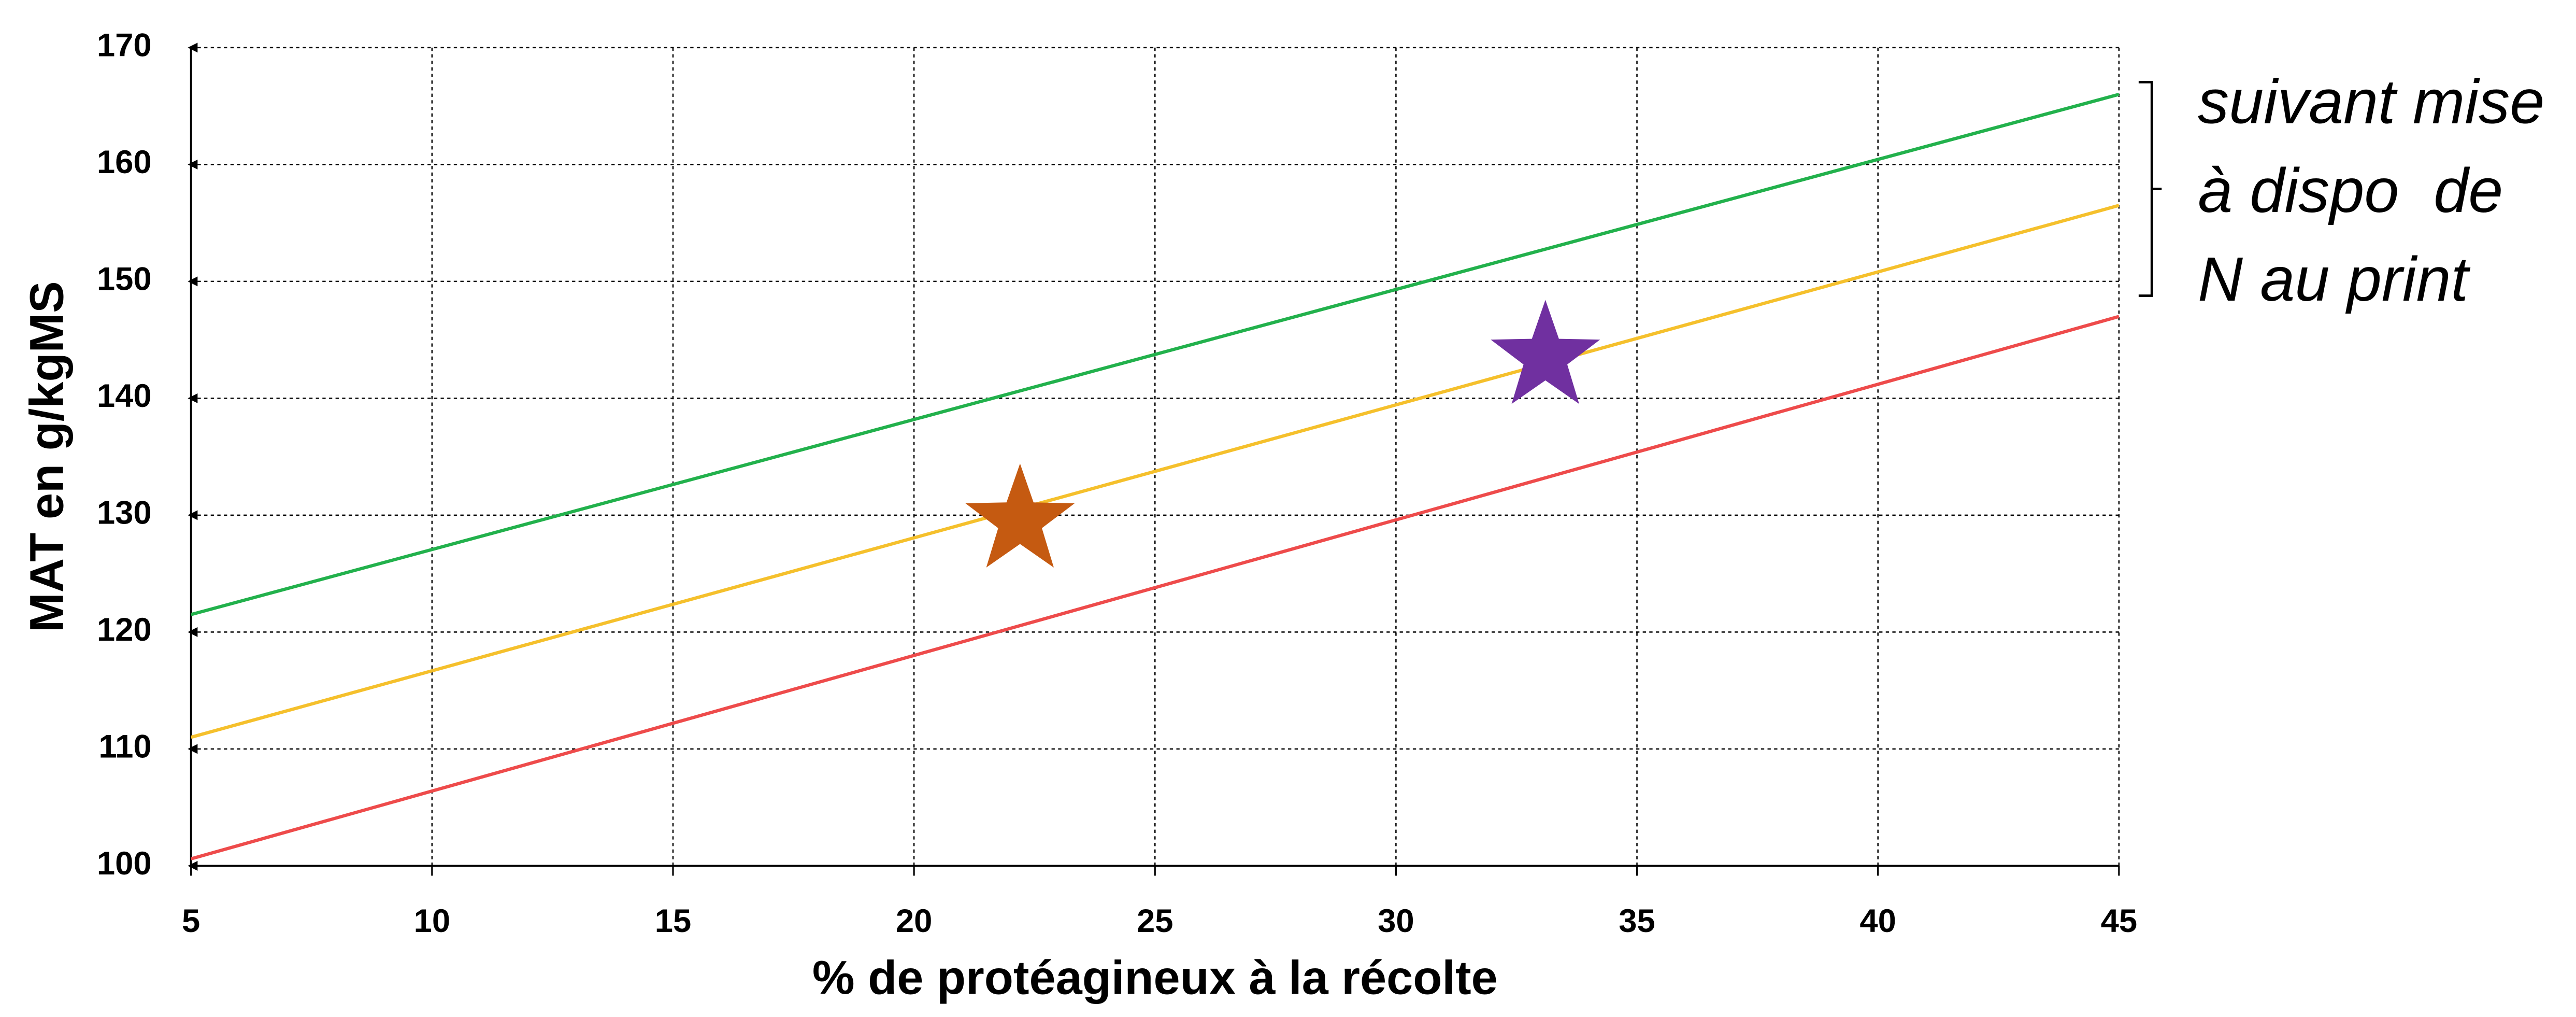 The image size is (2576, 1017). Describe the element at coordinates (46, 456) in the screenshot. I see `y-axis-label: MAT en g/kgMS` at that location.